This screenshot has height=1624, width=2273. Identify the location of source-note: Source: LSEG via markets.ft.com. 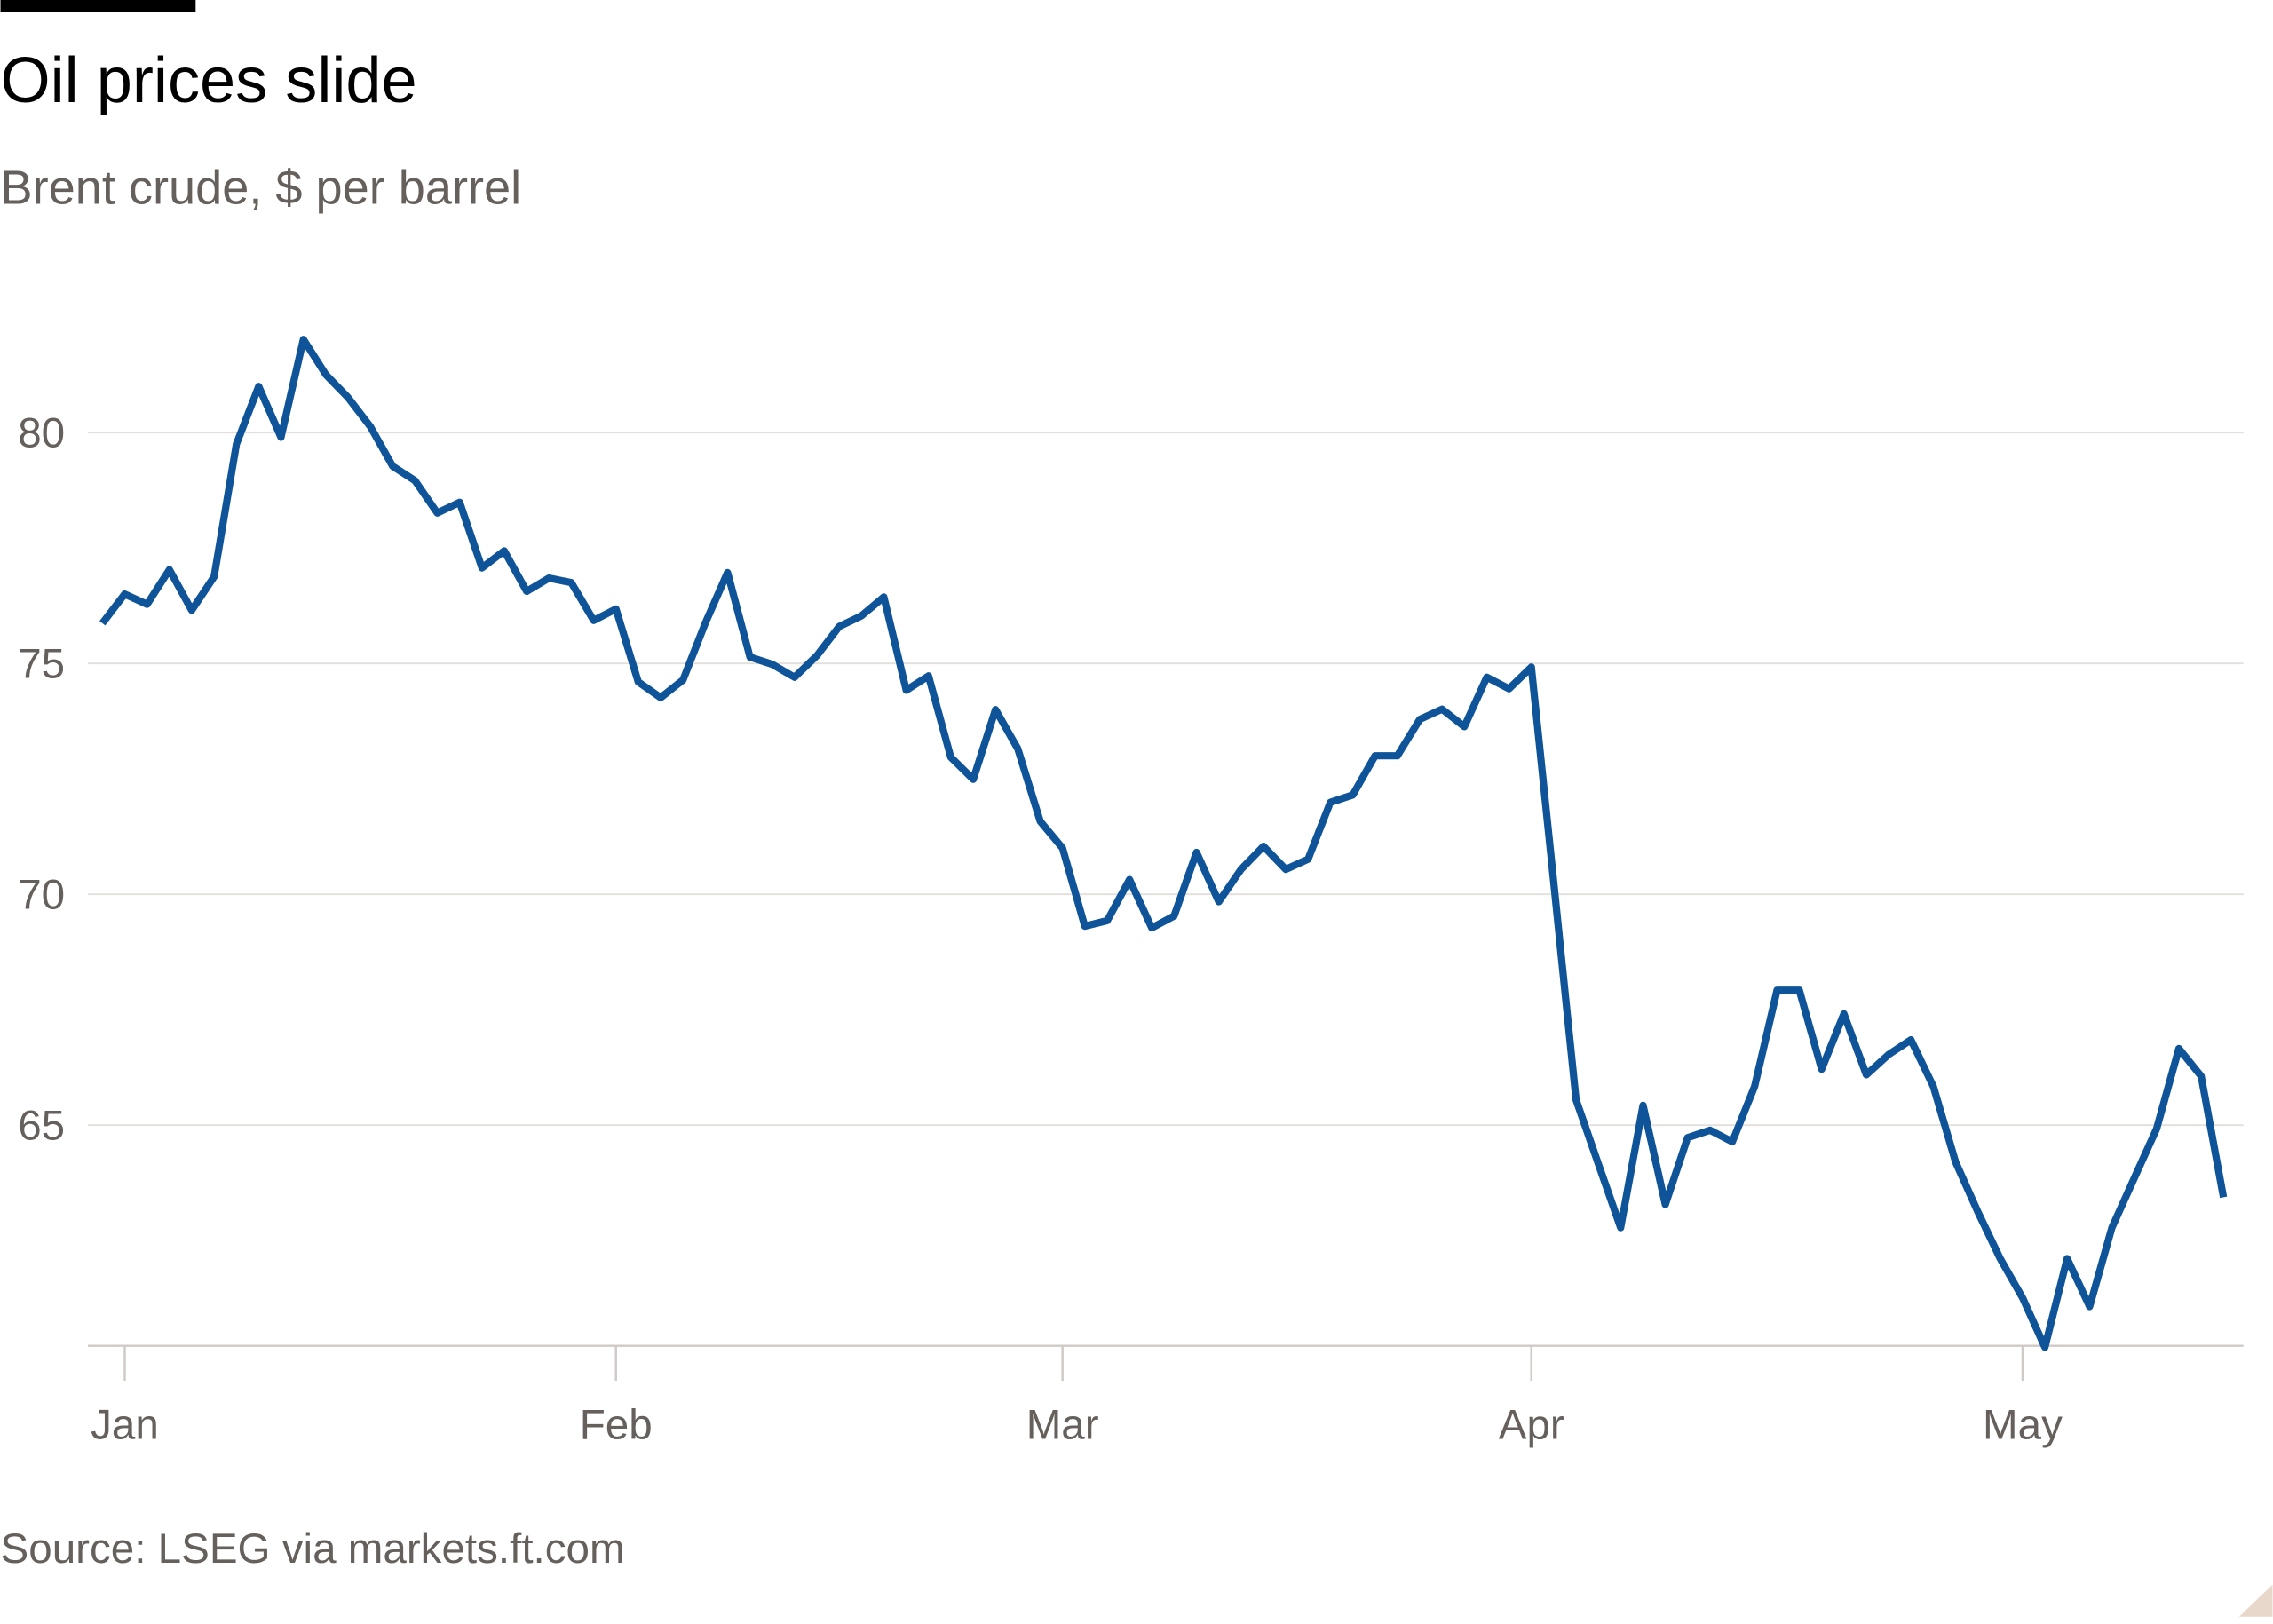
(313, 1549).